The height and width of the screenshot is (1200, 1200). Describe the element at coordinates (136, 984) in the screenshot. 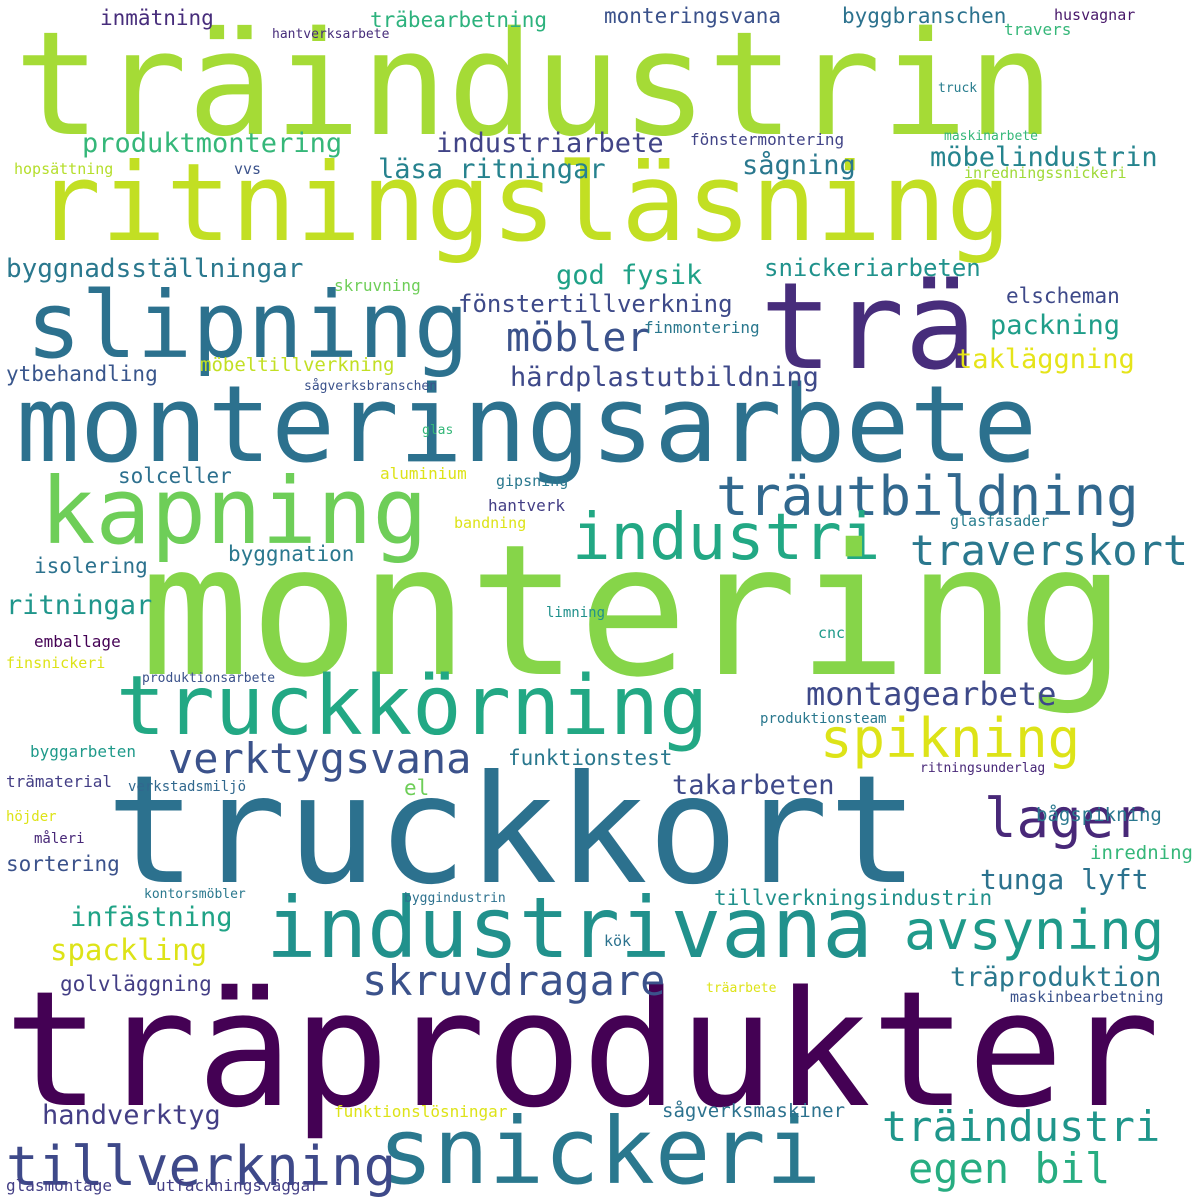

I see `word-golvlaggning: golvläggning` at that location.